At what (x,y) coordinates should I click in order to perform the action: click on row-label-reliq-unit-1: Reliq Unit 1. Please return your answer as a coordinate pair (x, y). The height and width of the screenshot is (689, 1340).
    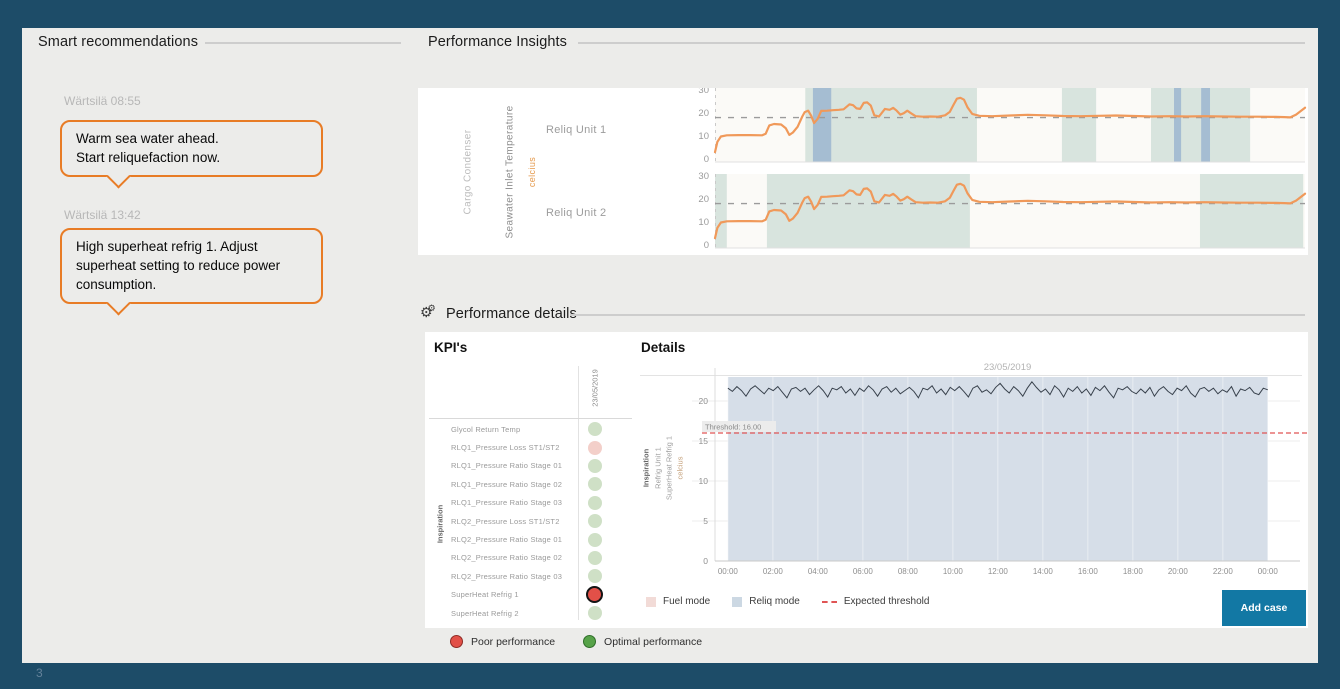
    Looking at the image, I should click on (576, 130).